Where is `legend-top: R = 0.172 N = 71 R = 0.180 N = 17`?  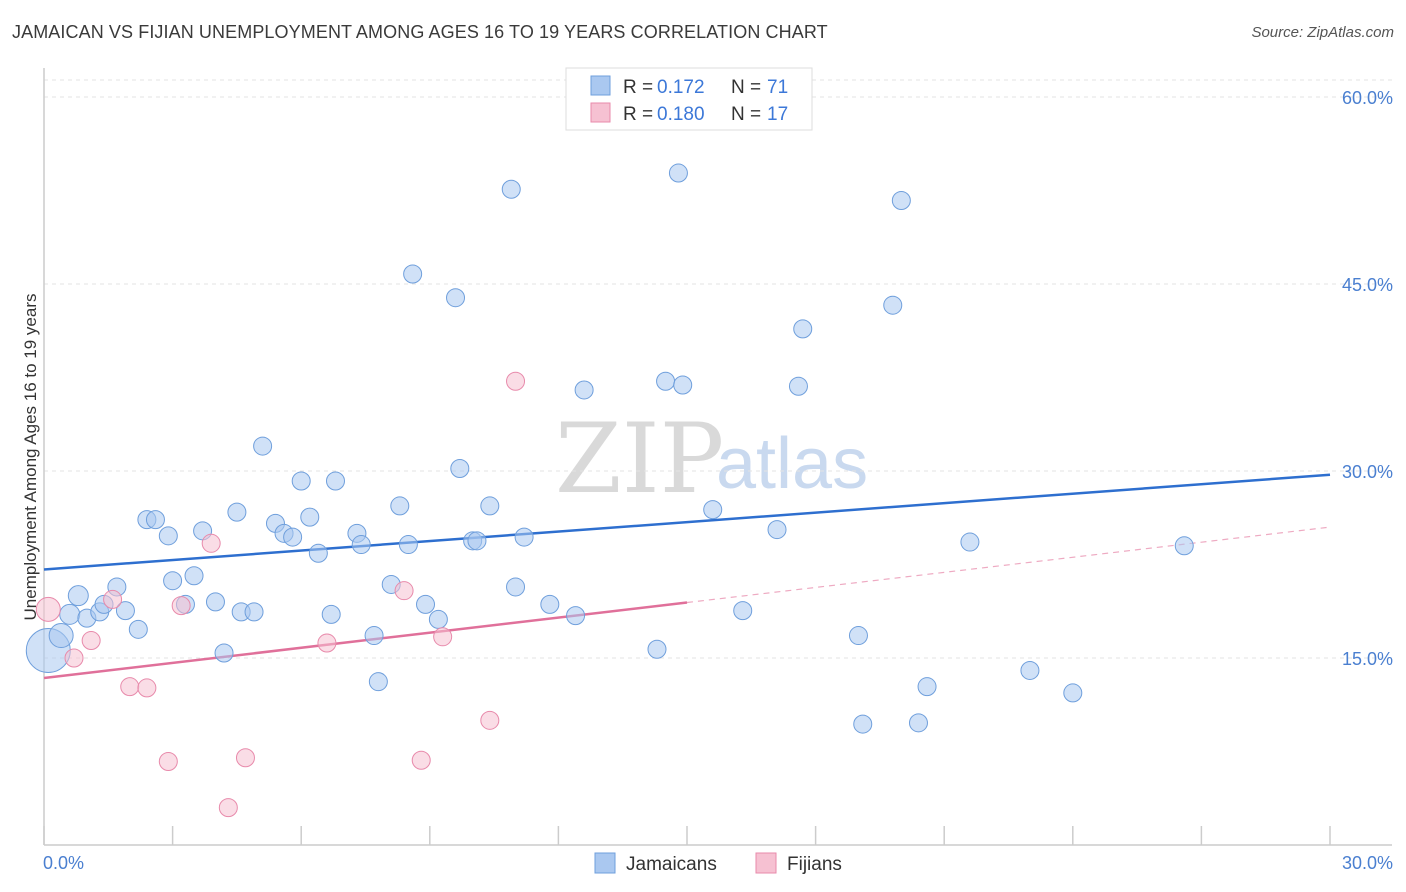
legend-top: R = 0.172 N = 71 R = 0.180 N = 17 is located at coordinates (689, 99).